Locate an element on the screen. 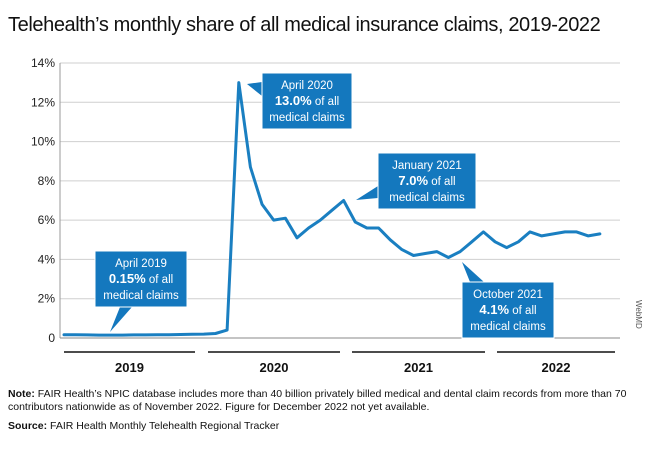 Image resolution: width=650 pixels, height=450 pixels. y-tick-label: 6% is located at coordinates (47, 220).